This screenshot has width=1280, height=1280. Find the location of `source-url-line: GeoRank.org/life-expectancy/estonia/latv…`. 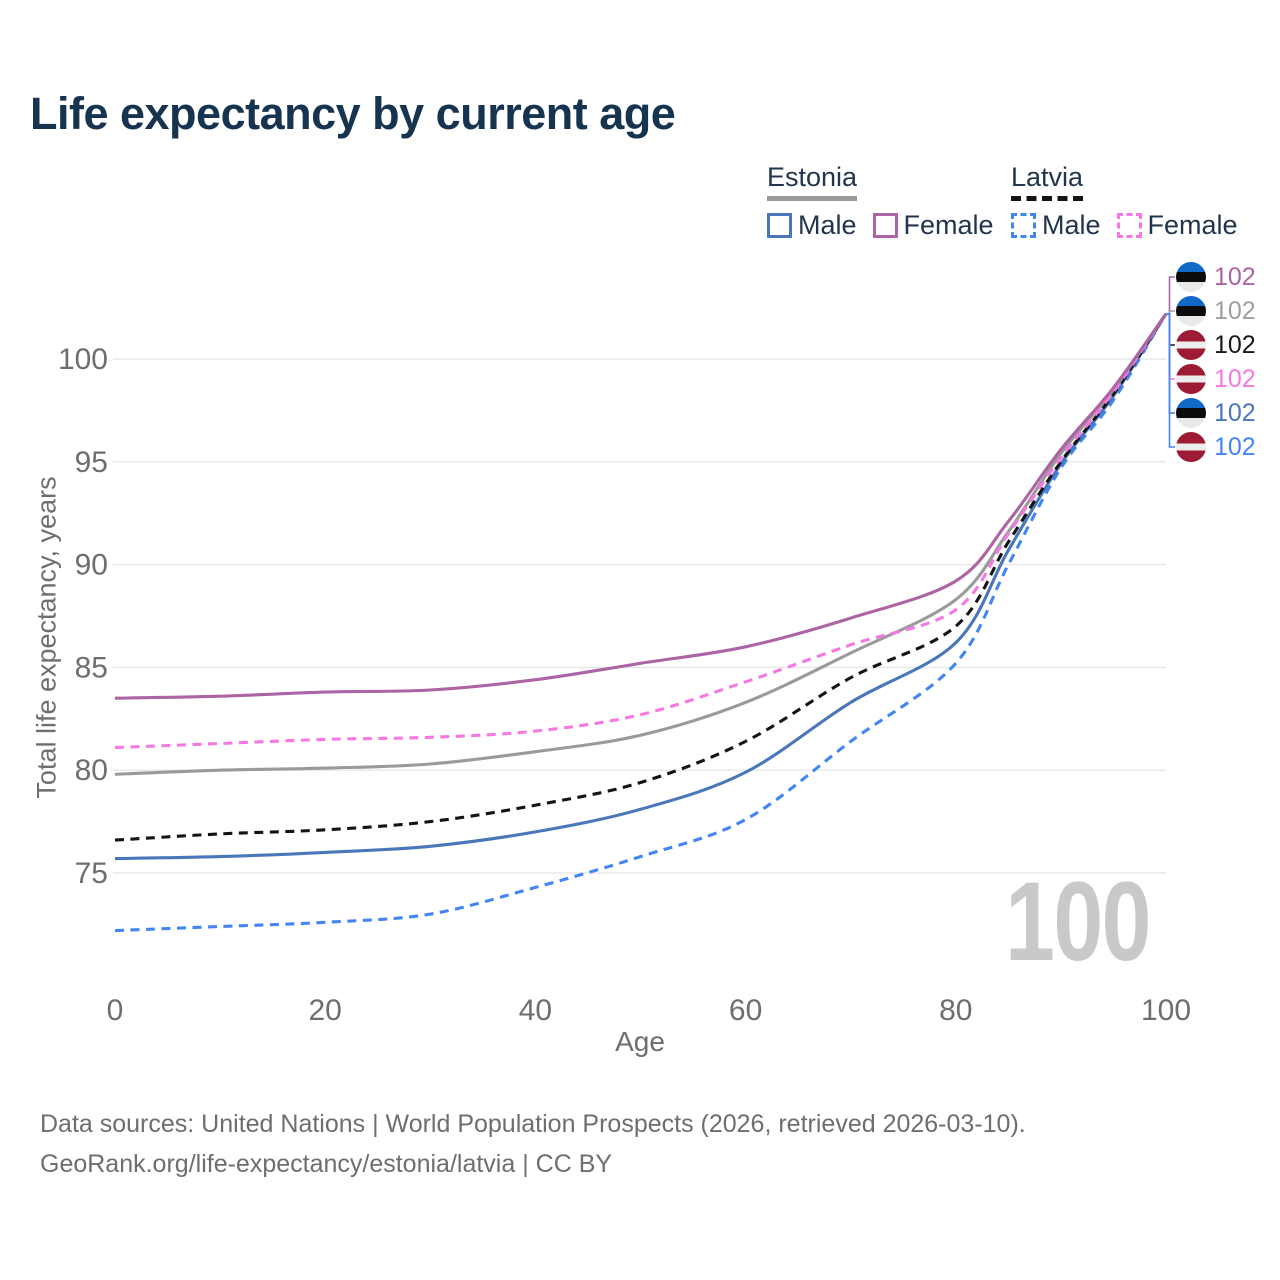

source-url-line: GeoRank.org/life-expectancy/estonia/latv… is located at coordinates (326, 1164).